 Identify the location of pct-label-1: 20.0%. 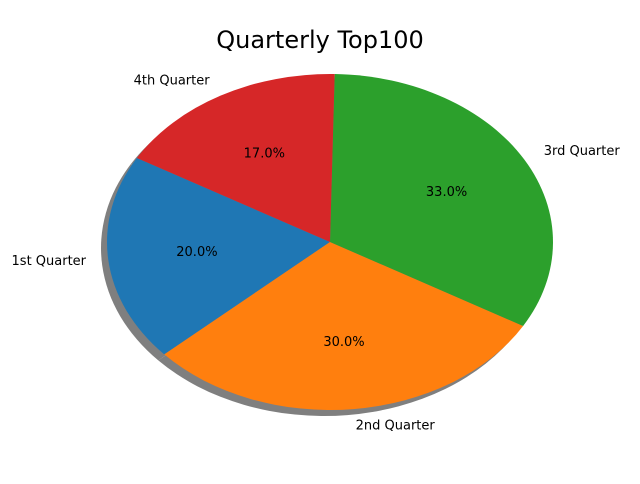
(196, 252).